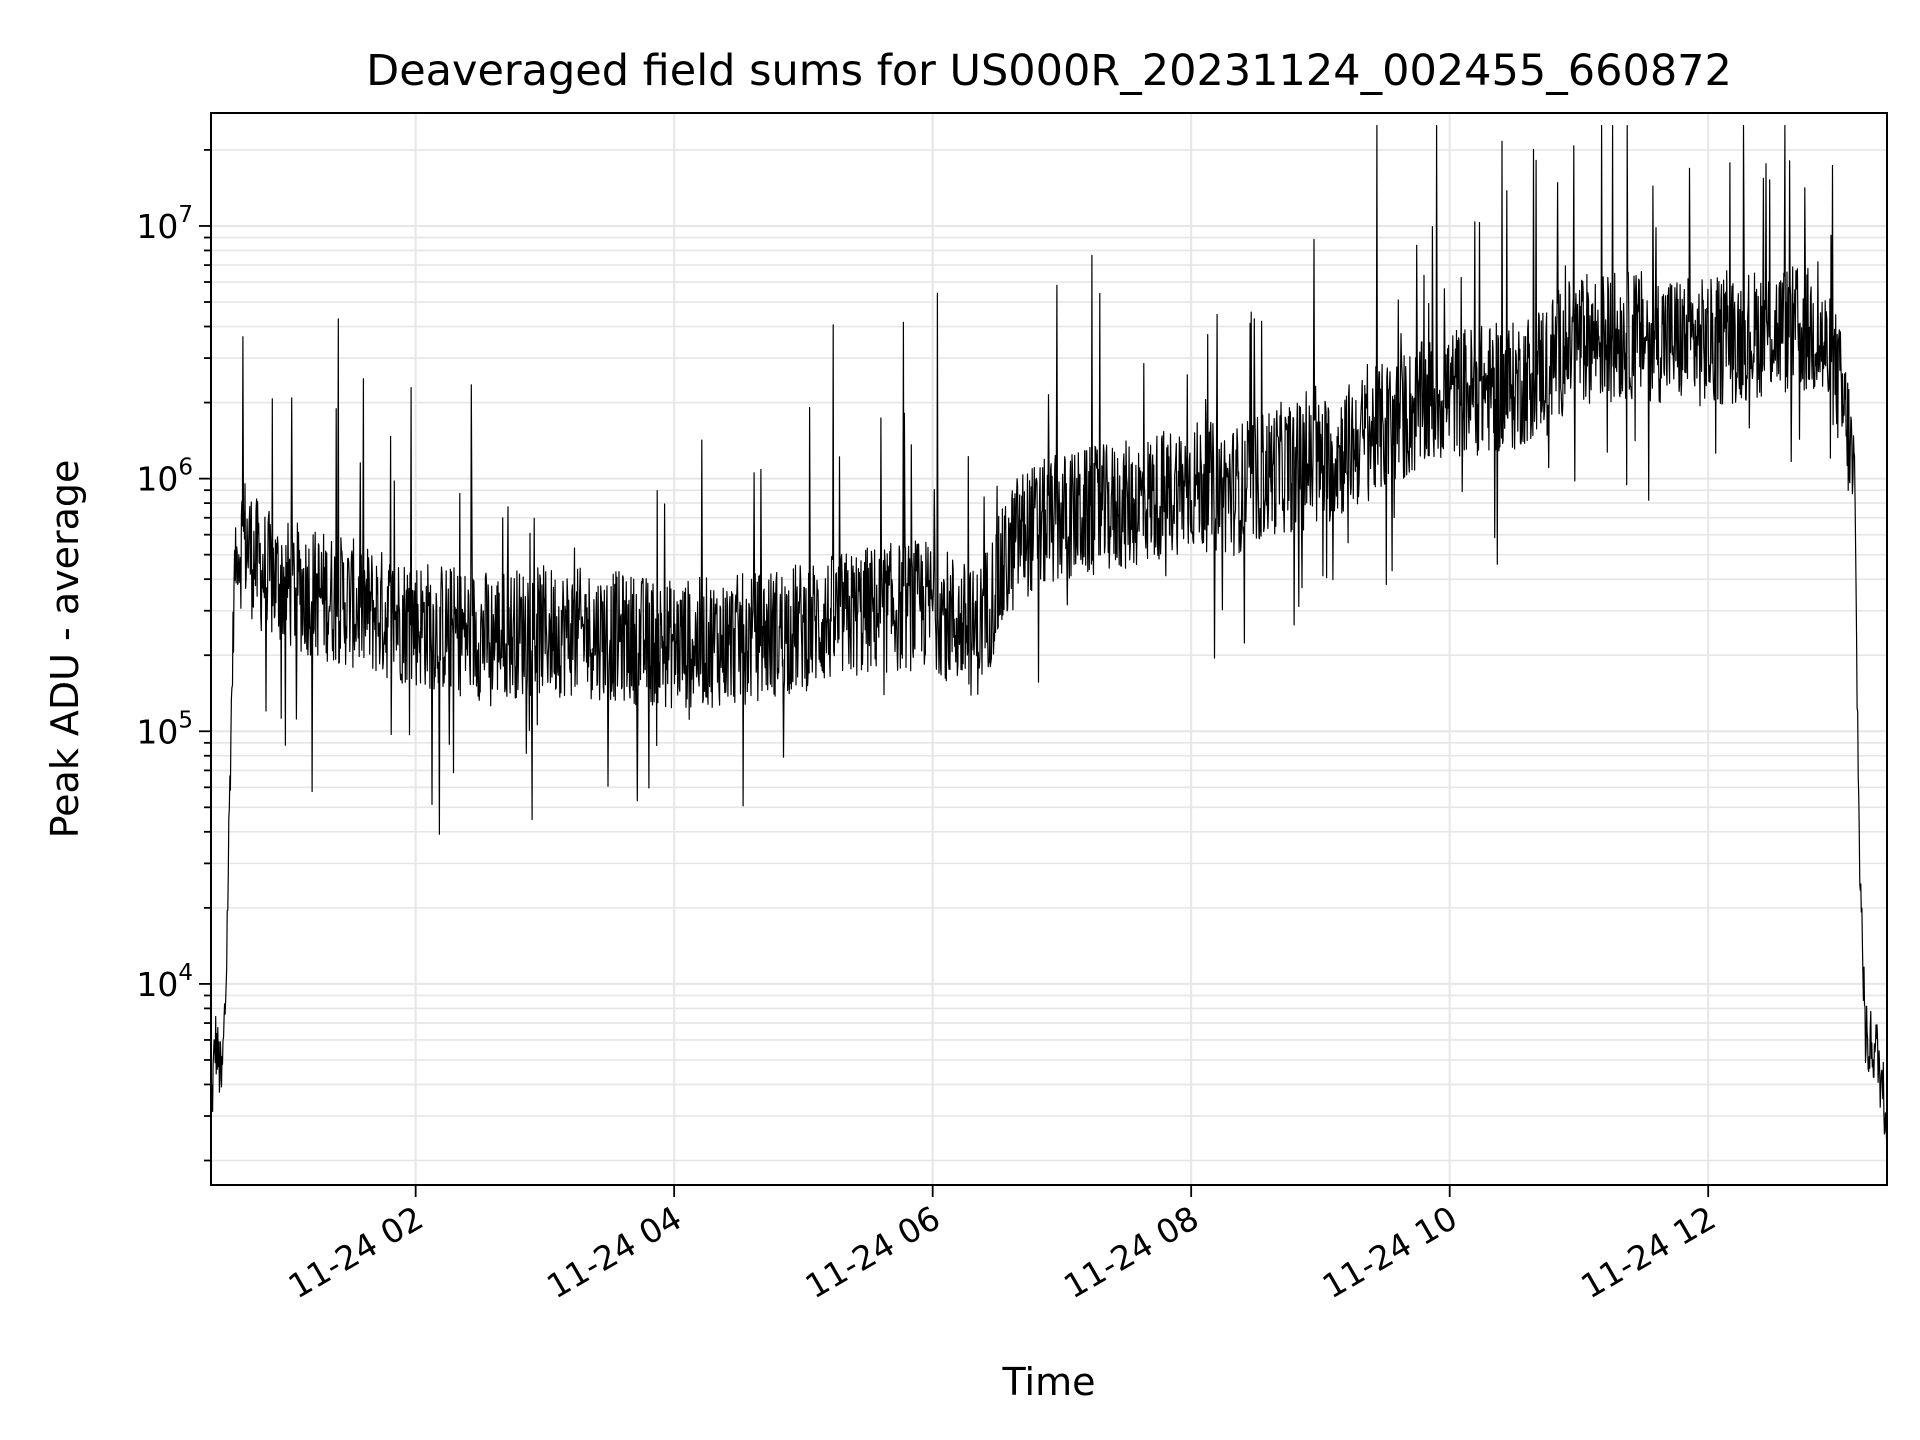 The width and height of the screenshot is (1920, 1440). Describe the element at coordinates (614, 1252) in the screenshot. I see `x-tick-label: 11-24 04` at that location.